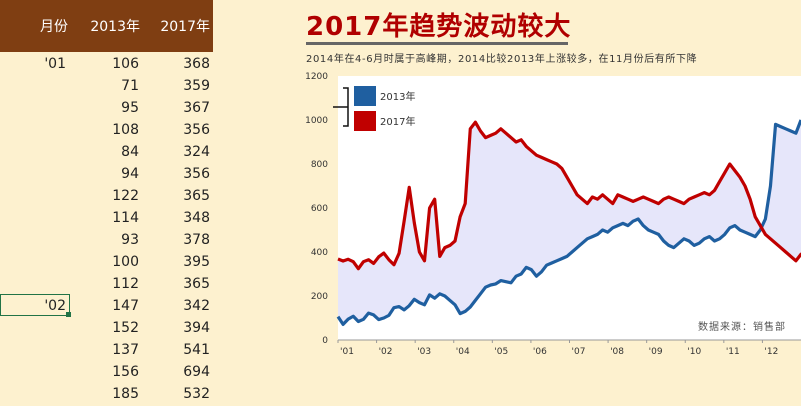 The image size is (801, 406). I want to click on y-tick-label: 200, so click(319, 297).